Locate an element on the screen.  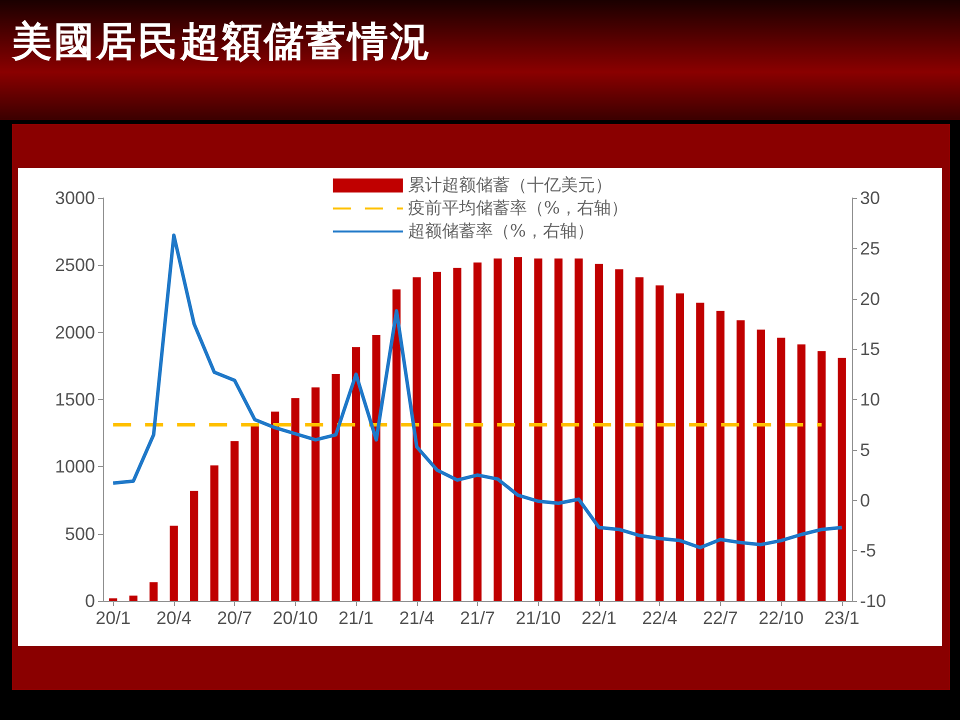
chart-title: 美國居民超額儲蓄情況 is located at coordinates (222, 42).